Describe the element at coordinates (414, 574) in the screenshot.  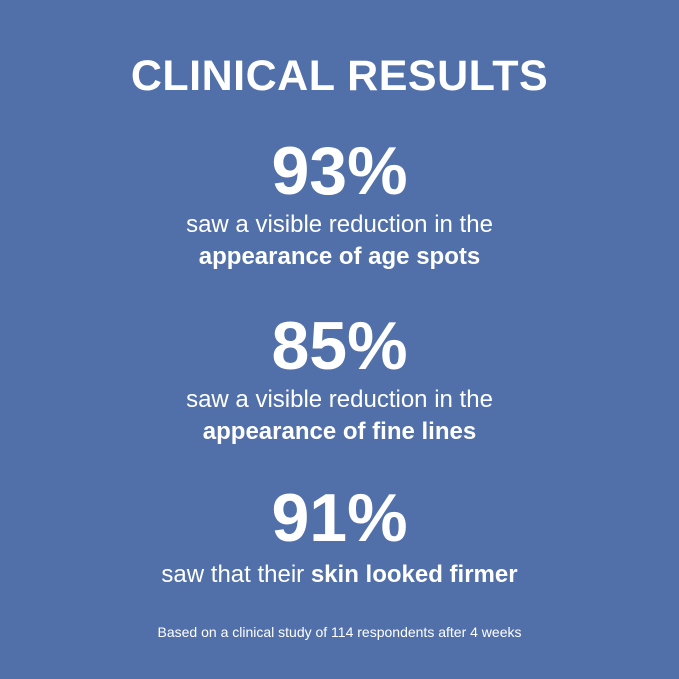
I see `result-3-highlight: skin looked firmer` at that location.